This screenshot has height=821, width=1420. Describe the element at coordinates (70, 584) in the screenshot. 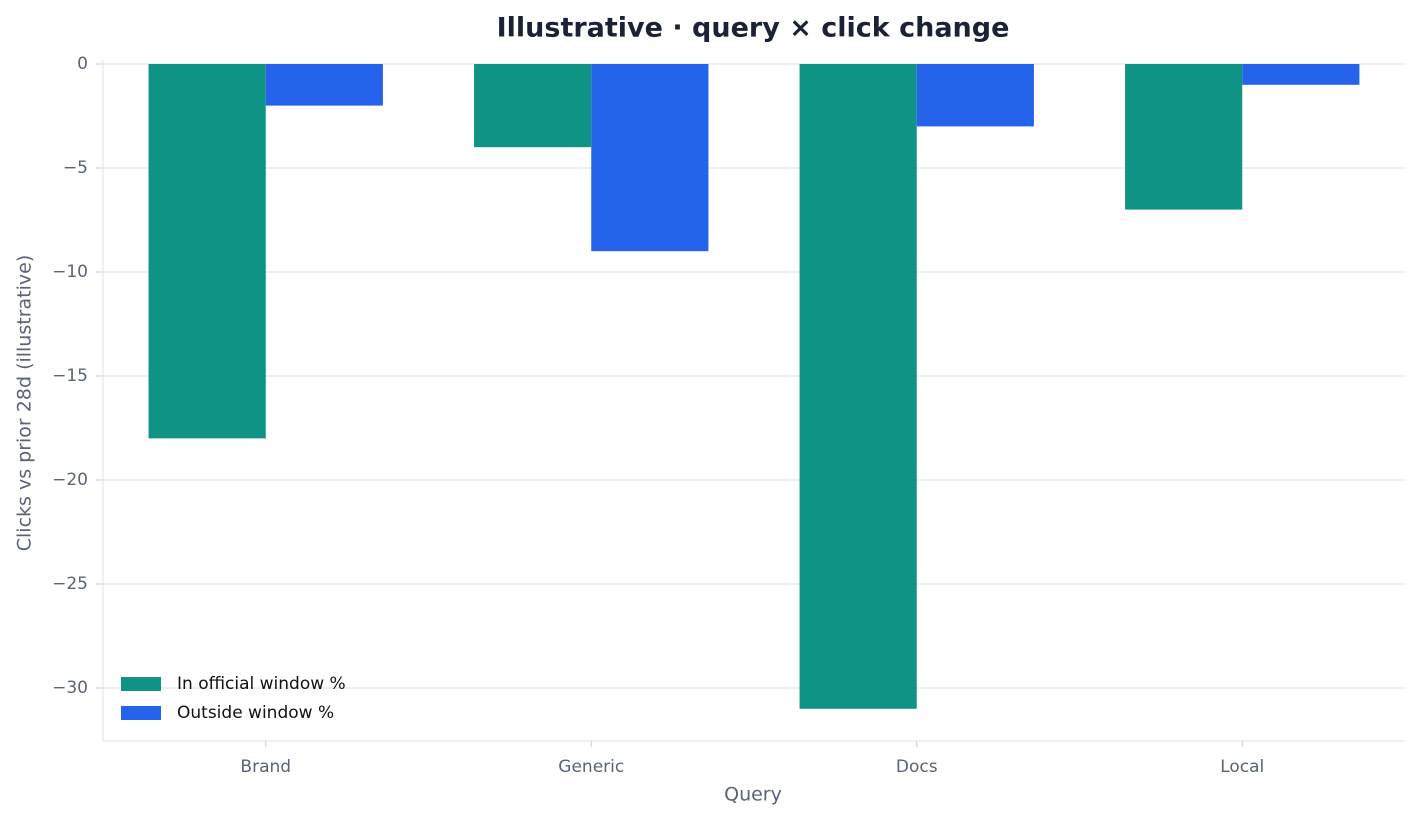

I see `y-tick-label: −25` at that location.